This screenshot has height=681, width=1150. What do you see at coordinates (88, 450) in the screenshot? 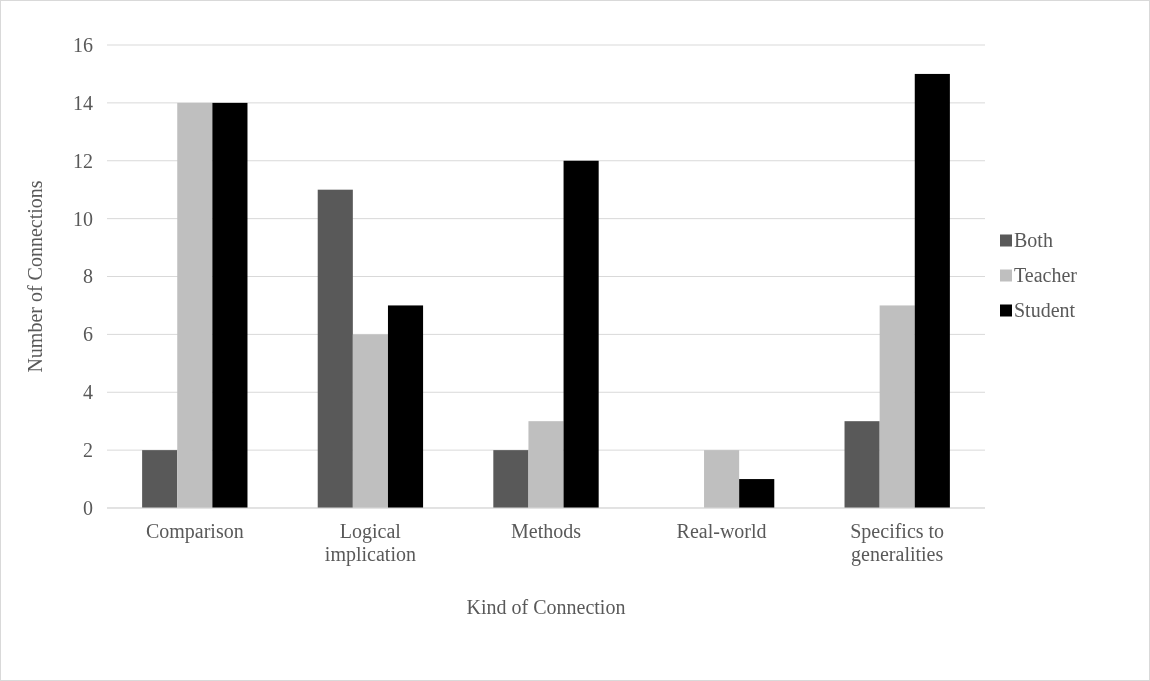
I see `y-tick-label: 2` at bounding box center [88, 450].